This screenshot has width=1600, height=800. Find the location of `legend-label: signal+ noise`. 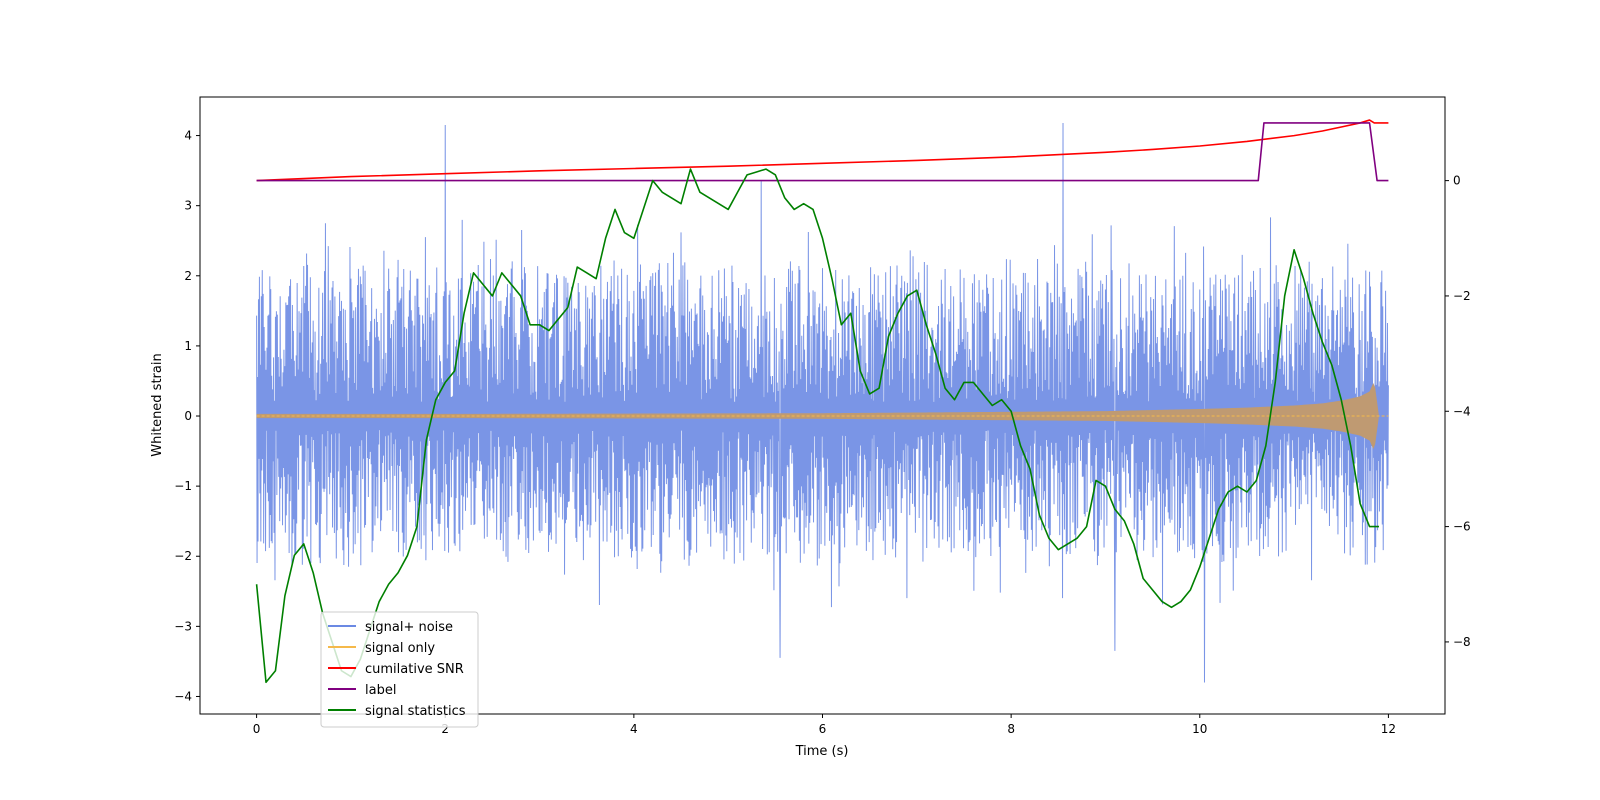

legend-label: signal+ noise is located at coordinates (409, 627).